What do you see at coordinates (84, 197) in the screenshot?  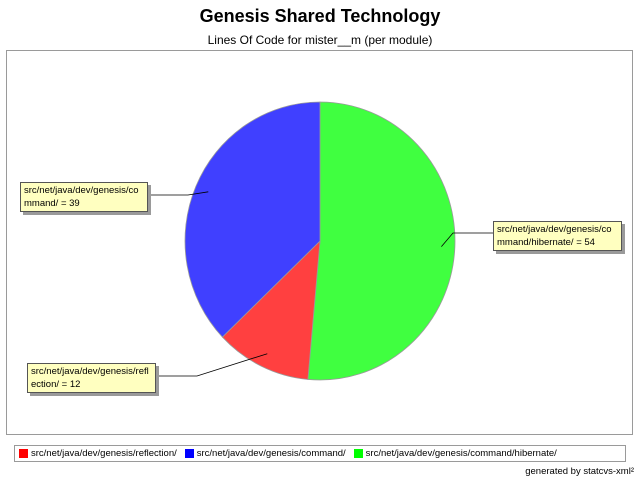 I see `callout-command: src/net/java/dev/genesis/command/ = 39` at bounding box center [84, 197].